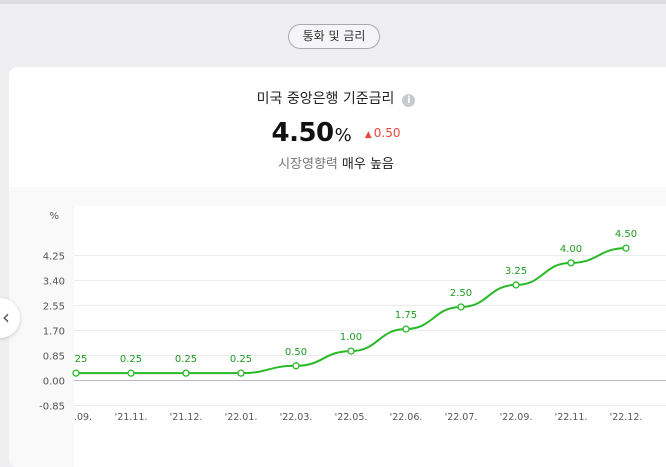 This screenshot has height=467, width=666. What do you see at coordinates (54, 282) in the screenshot?
I see `y-tick-label: 3.40` at bounding box center [54, 282].